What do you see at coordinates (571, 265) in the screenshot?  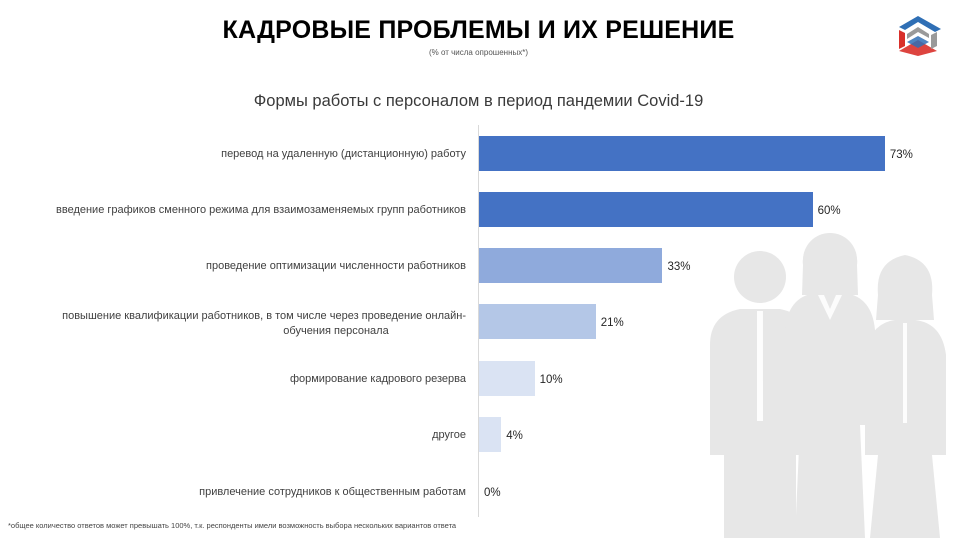 I see `bar-headcount-optimization` at bounding box center [571, 265].